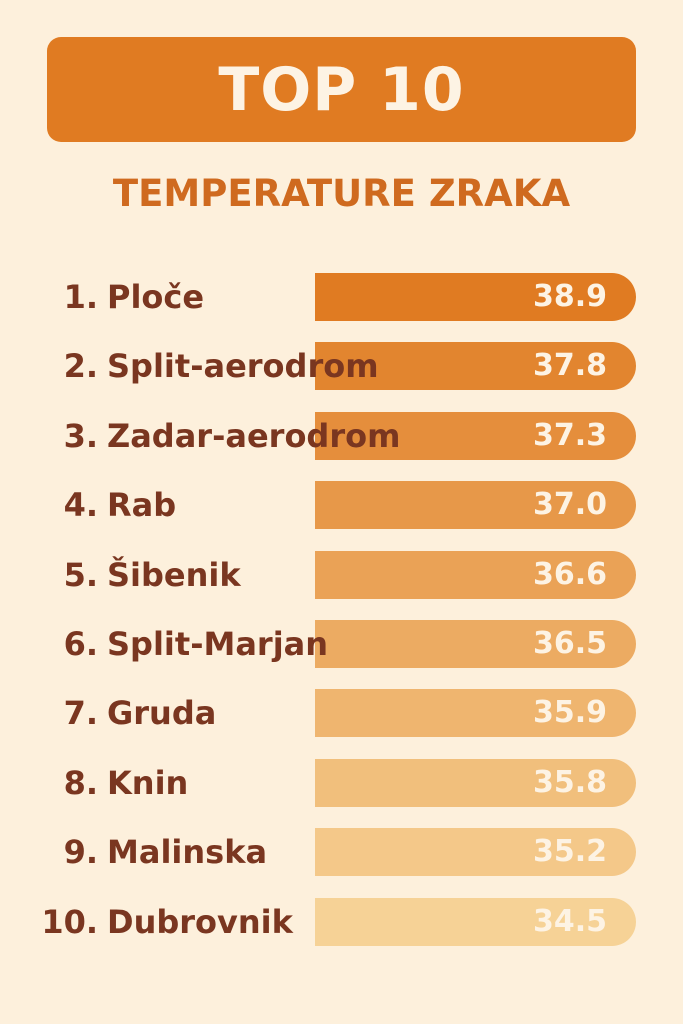 This screenshot has height=1024, width=683. What do you see at coordinates (80, 505) in the screenshot?
I see `rank: 4.` at bounding box center [80, 505].